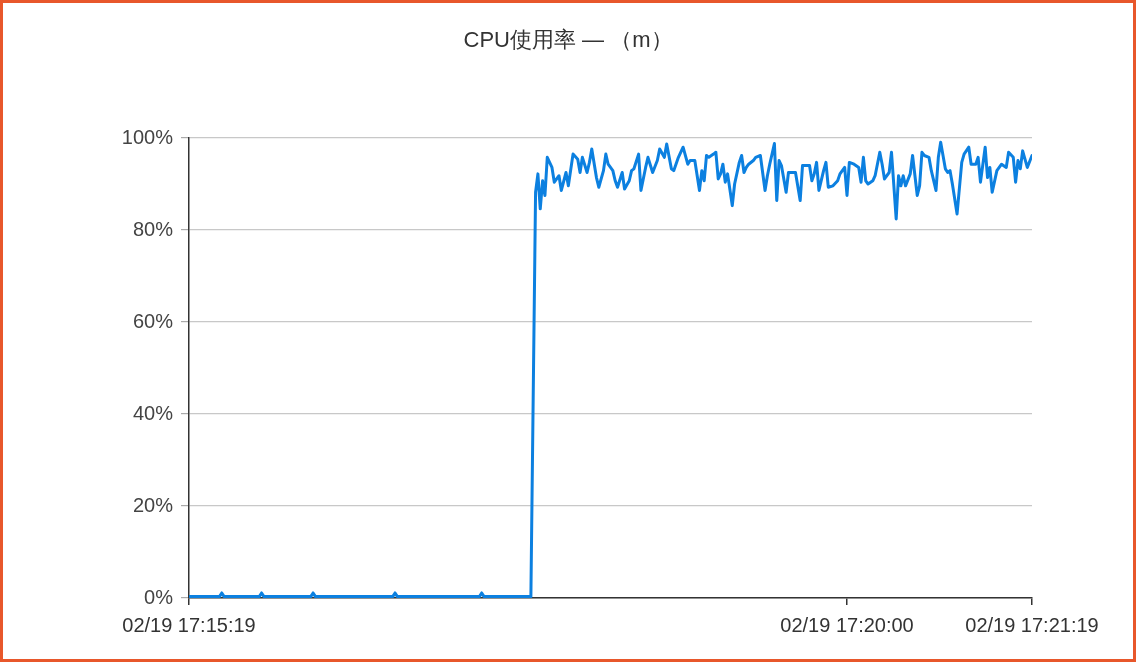  Describe the element at coordinates (847, 624) in the screenshot. I see `x-tick-label: 02/19 17:20:00` at that location.